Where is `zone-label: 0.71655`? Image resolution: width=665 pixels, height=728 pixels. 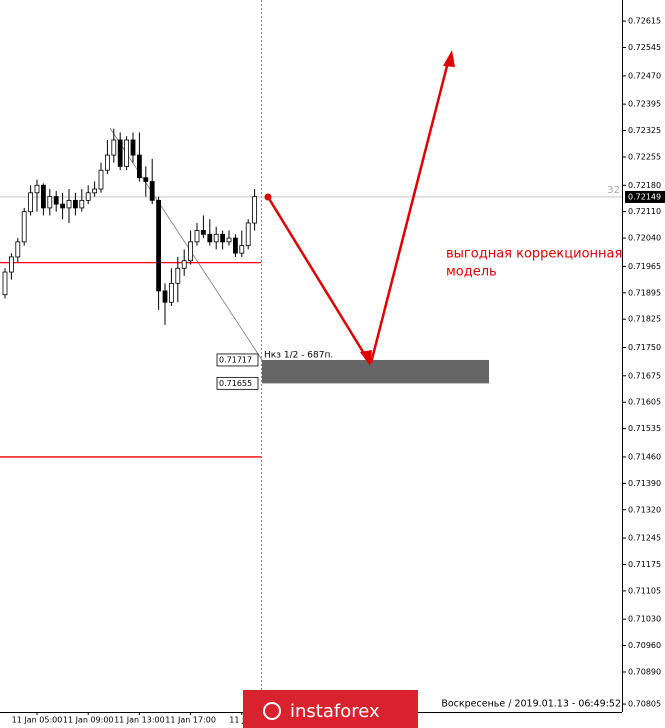 zone-label: 0.71655 is located at coordinates (235, 383).